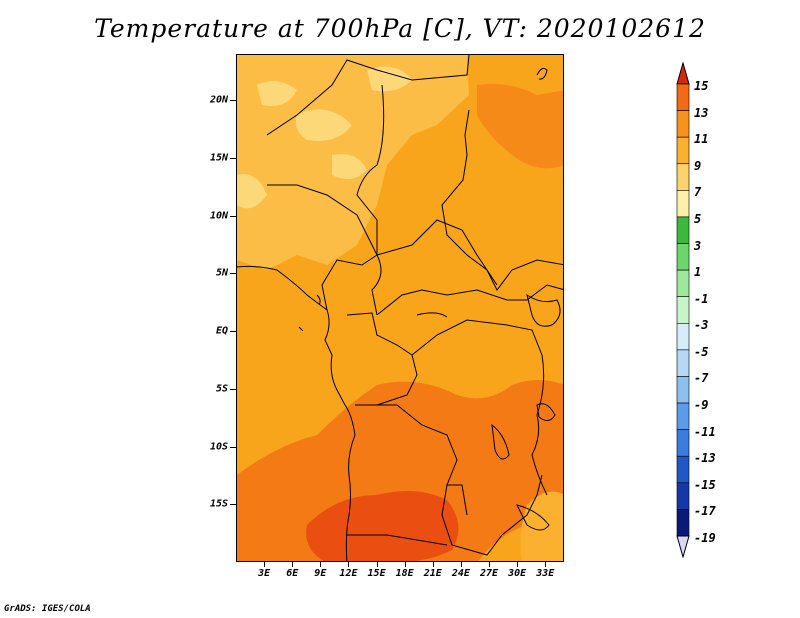 This screenshot has height=618, width=800. What do you see at coordinates (541, 526) in the screenshot?
I see `field-9-11-southeast` at bounding box center [541, 526].